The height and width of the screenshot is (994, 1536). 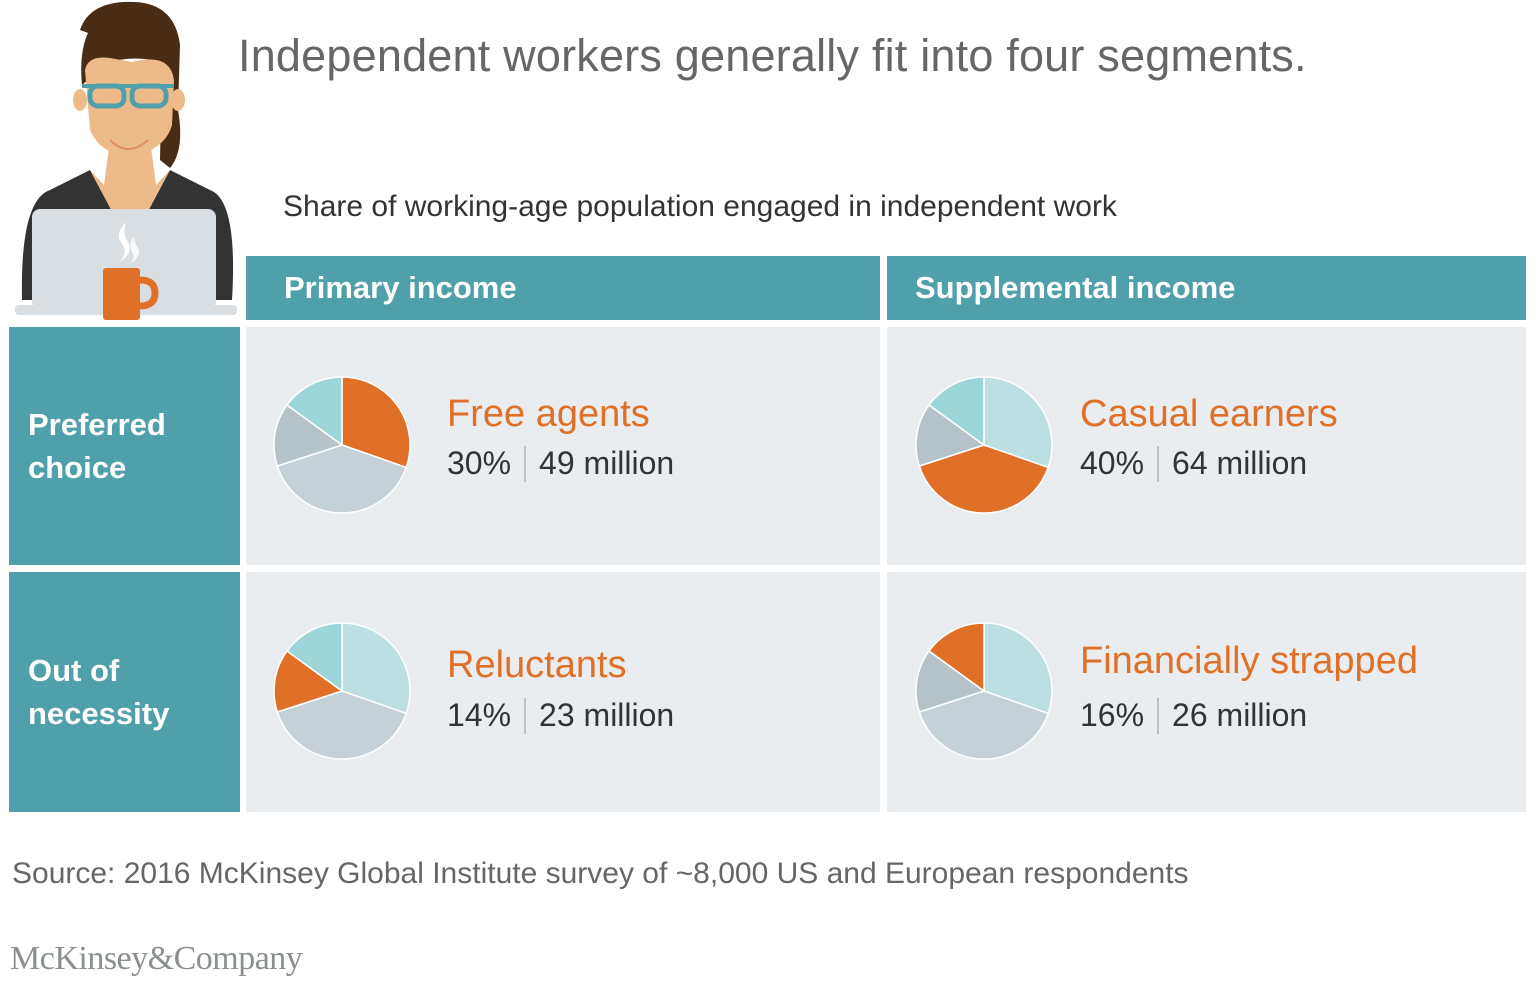 What do you see at coordinates (342, 691) in the screenshot?
I see `pie-chart-reluctants` at bounding box center [342, 691].